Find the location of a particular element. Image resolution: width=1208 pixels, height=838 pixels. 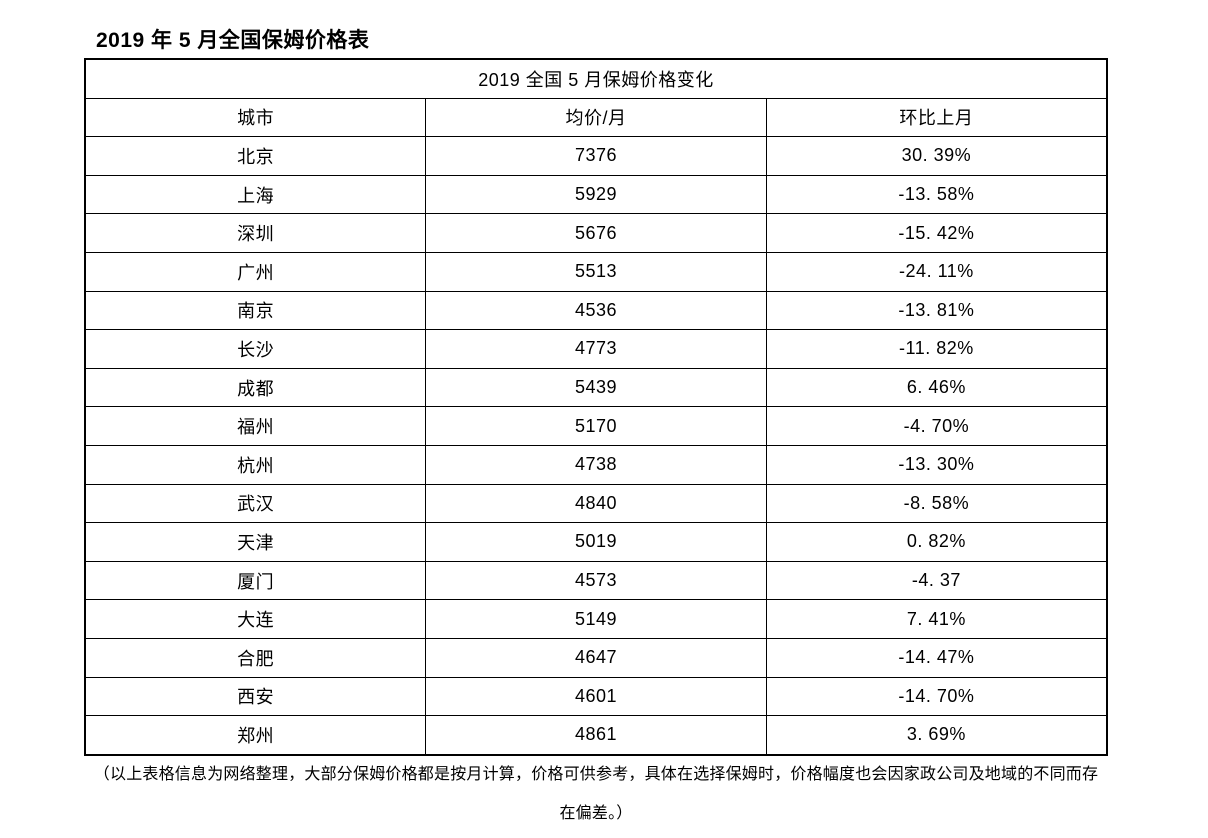

price-cell: 5149 is located at coordinates (596, 619).